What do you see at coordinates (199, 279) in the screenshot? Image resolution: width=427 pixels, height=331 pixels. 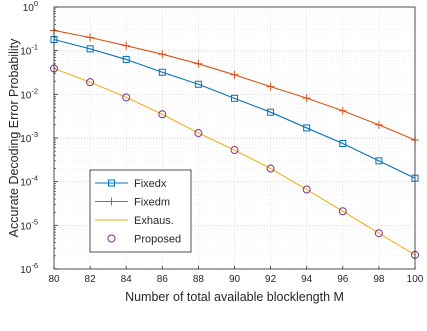 I see `x-tick-label: 88` at bounding box center [199, 279].